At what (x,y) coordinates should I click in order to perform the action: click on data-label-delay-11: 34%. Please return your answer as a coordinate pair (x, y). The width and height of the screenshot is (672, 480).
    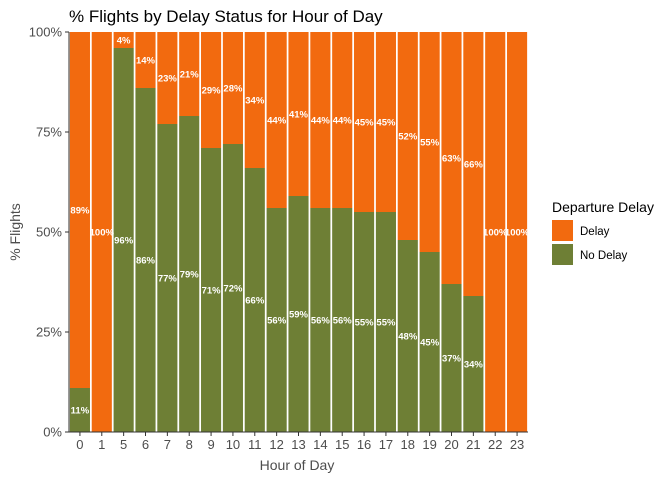
    Looking at the image, I should click on (255, 101).